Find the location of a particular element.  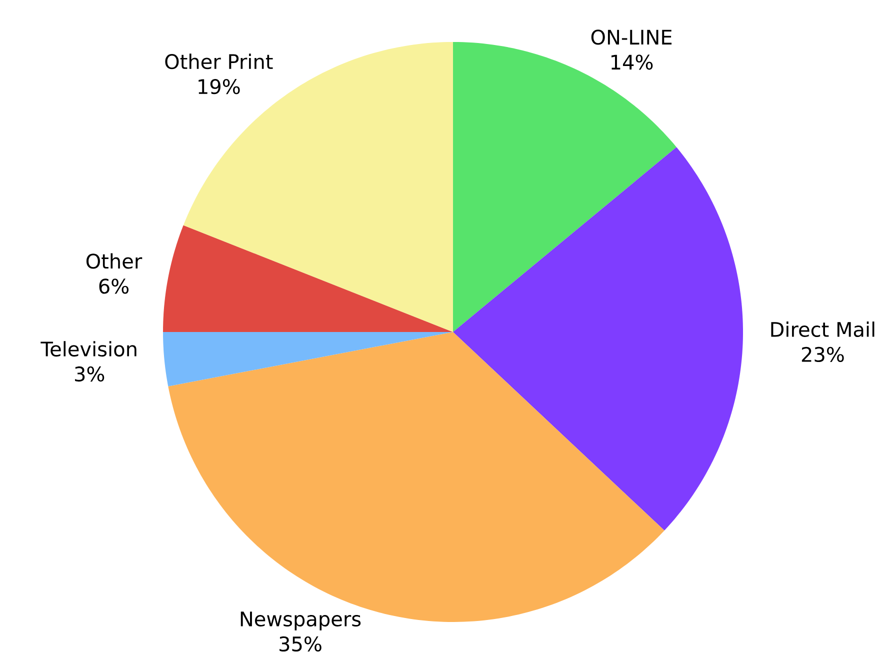

data-label: 23% is located at coordinates (823, 354).